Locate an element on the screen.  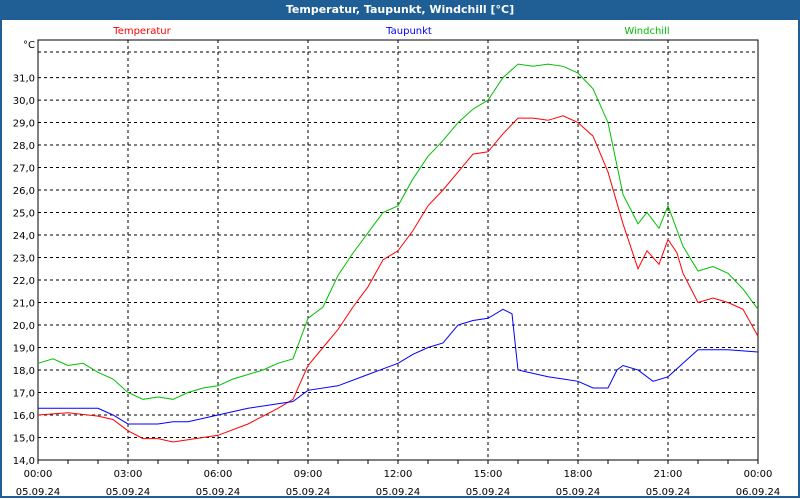
x-tick-time: 03:00 is located at coordinates (128, 474).